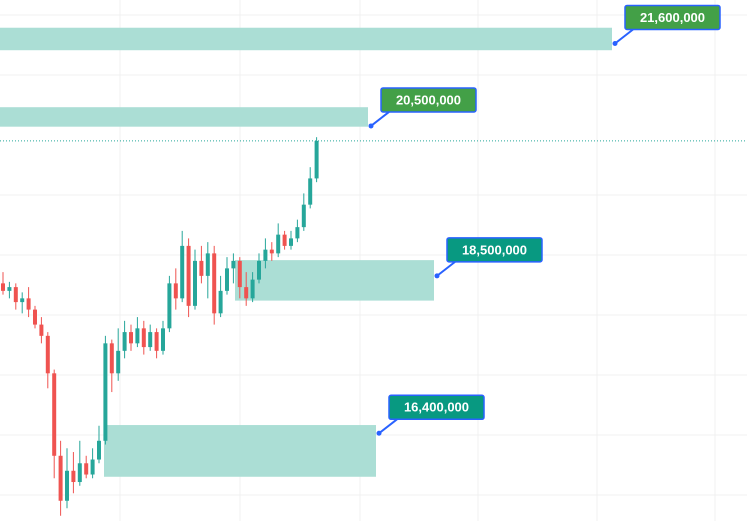 The width and height of the screenshot is (747, 521). I want to click on callout-label: 21,600,000, so click(672, 17).